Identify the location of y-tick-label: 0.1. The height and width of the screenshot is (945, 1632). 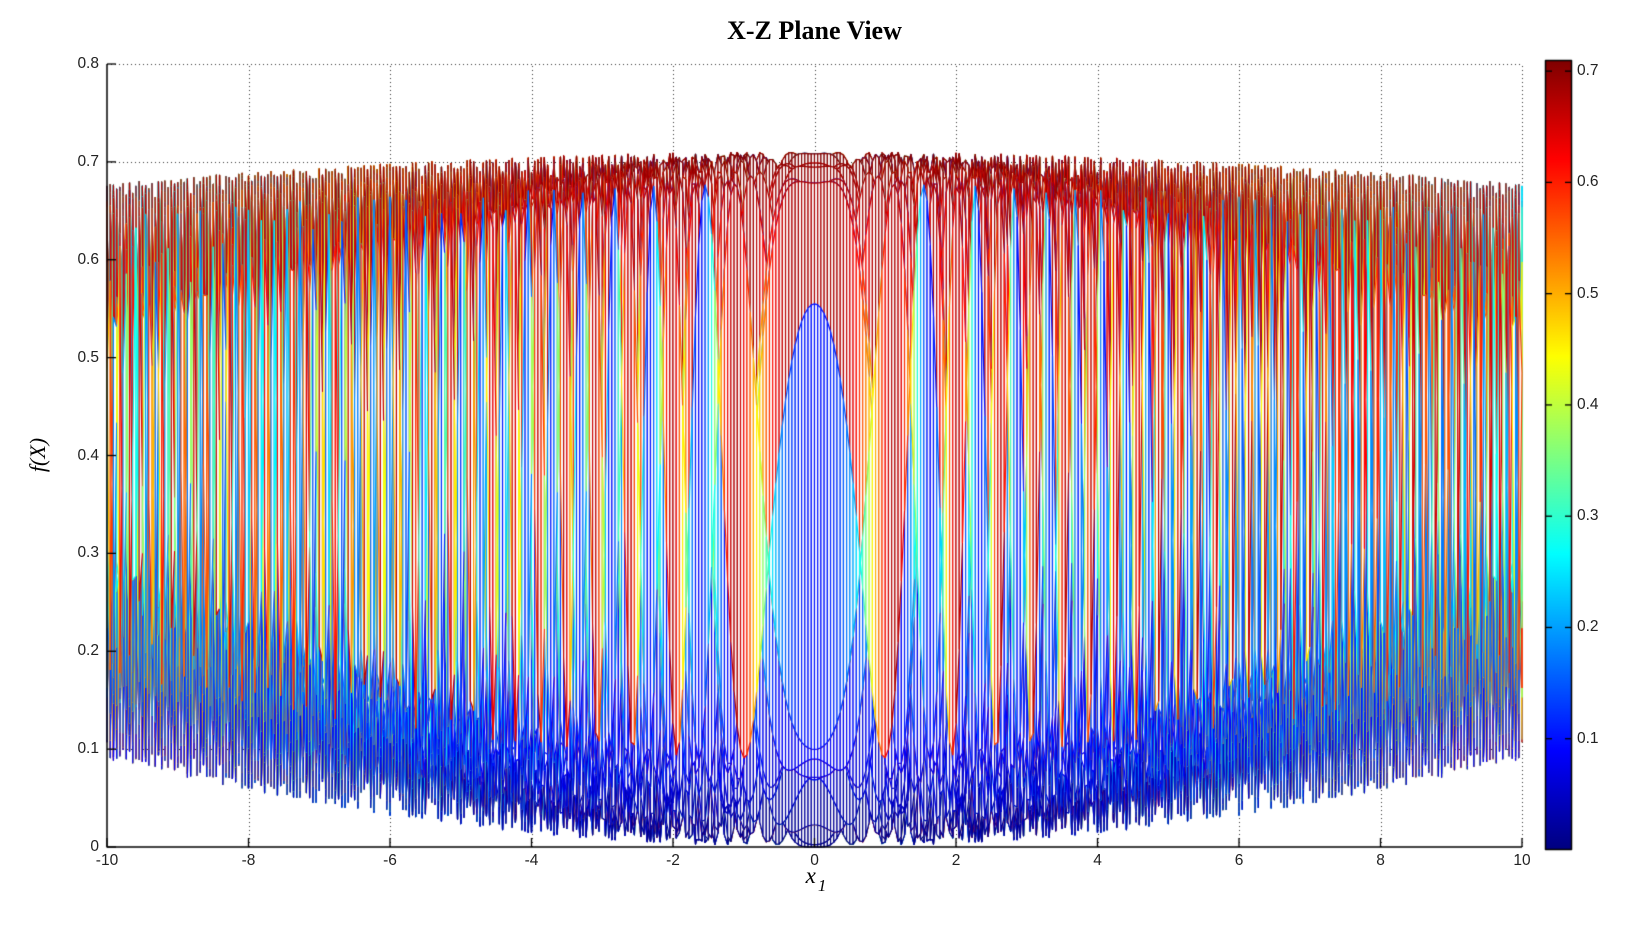
(88, 749).